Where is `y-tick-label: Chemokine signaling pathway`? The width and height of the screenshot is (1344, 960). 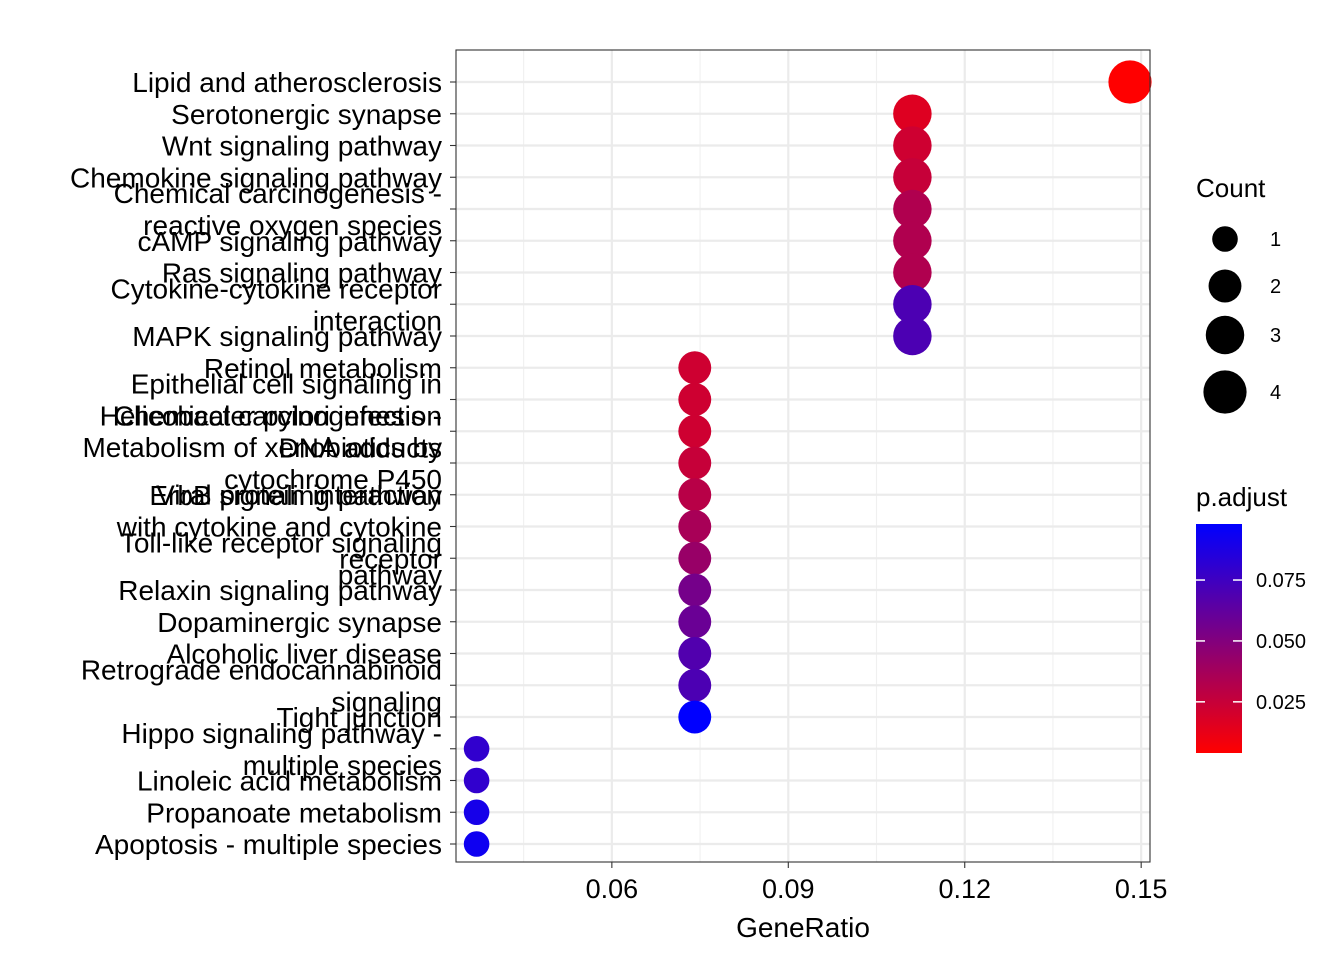 y-tick-label: Chemokine signaling pathway is located at coordinates (256, 177).